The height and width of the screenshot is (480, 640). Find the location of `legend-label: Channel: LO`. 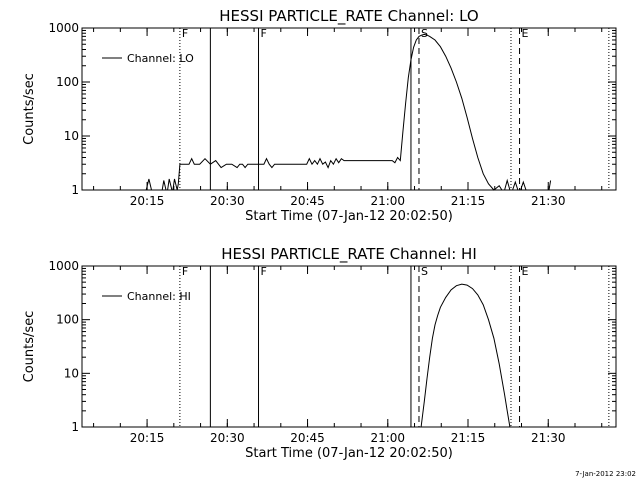

legend-label: Channel: LO is located at coordinates (160, 58).